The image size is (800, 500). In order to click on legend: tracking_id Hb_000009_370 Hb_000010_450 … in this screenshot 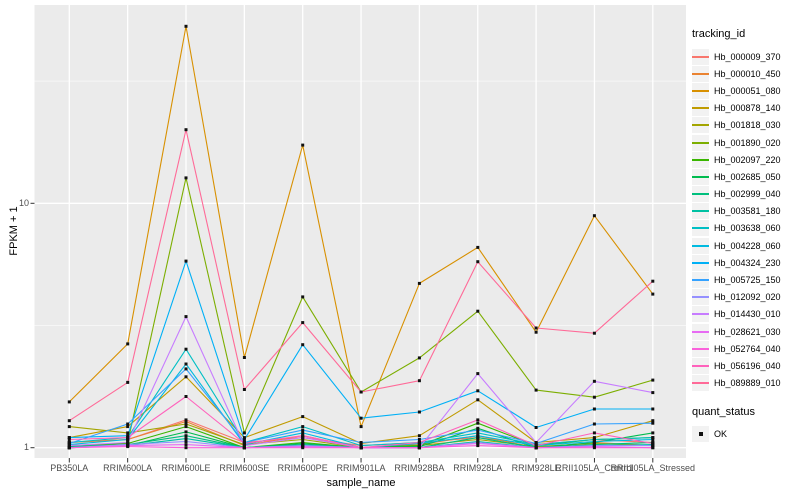, I will do `click(745, 235)`.